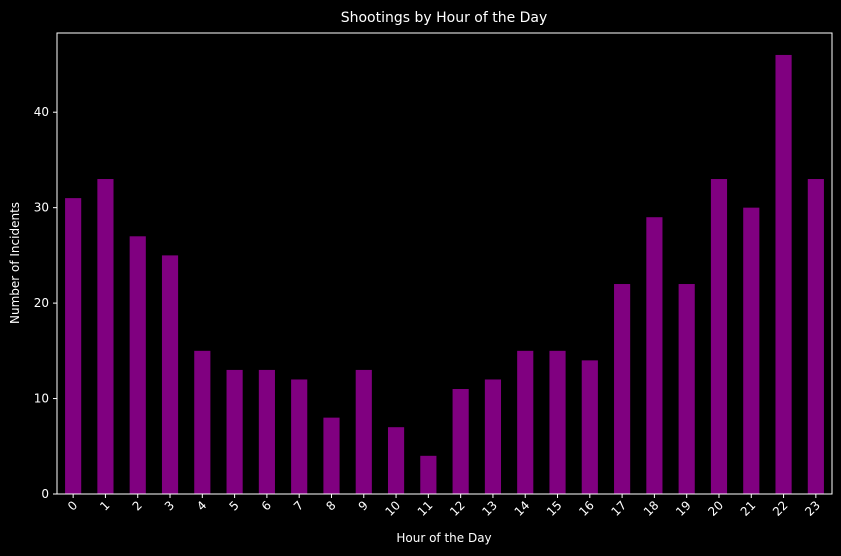 The image size is (841, 556). Describe the element at coordinates (41, 303) in the screenshot. I see `y-tick-label: 20` at that location.